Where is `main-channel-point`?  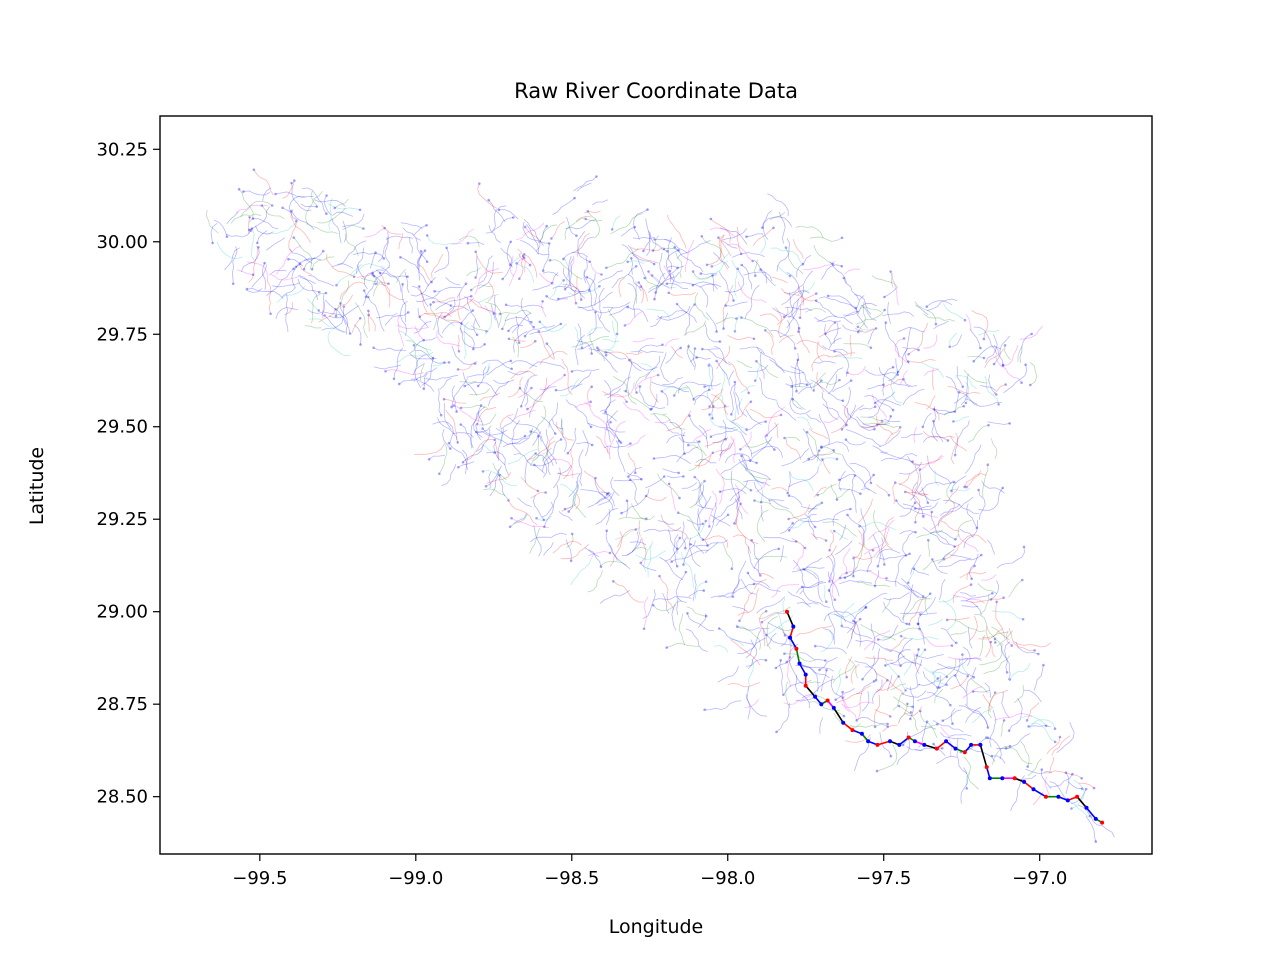 main-channel-point is located at coordinates (805, 685).